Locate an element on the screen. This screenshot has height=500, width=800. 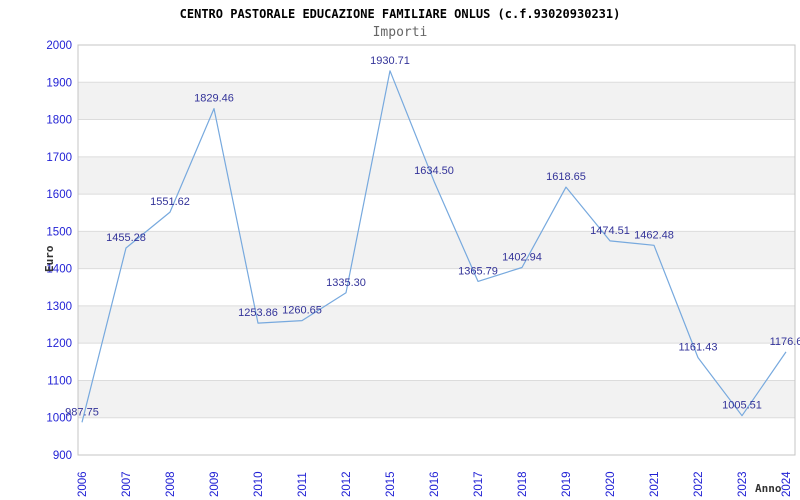
y-tick-label: 1000 is located at coordinates (59, 419).